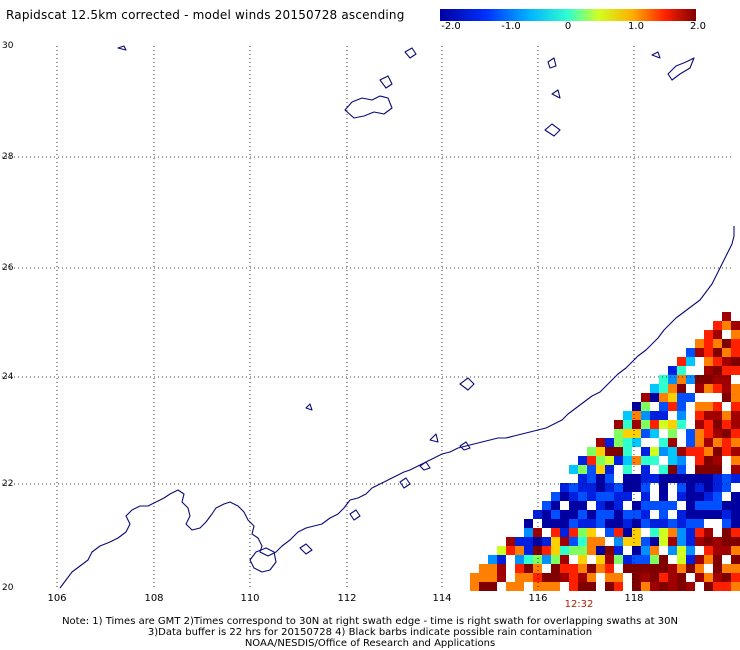 This screenshot has height=650, width=740. Describe the element at coordinates (154, 598) in the screenshot. I see `lon-tick-108: 108` at that location.